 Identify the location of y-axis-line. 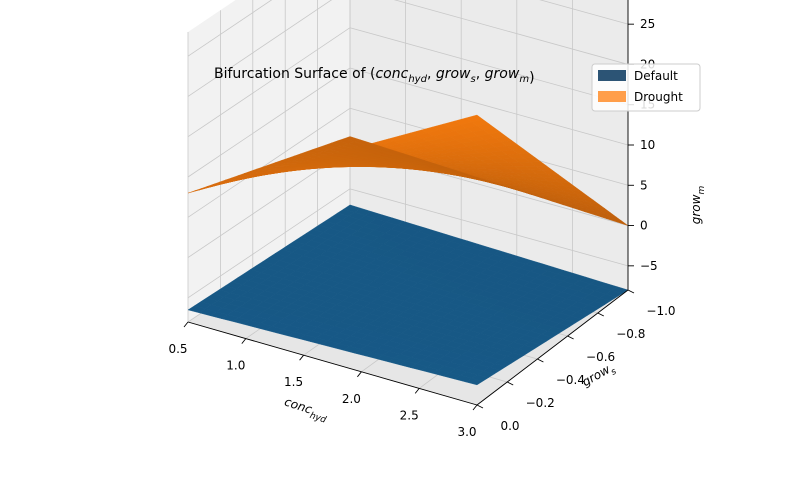
(552, 347).